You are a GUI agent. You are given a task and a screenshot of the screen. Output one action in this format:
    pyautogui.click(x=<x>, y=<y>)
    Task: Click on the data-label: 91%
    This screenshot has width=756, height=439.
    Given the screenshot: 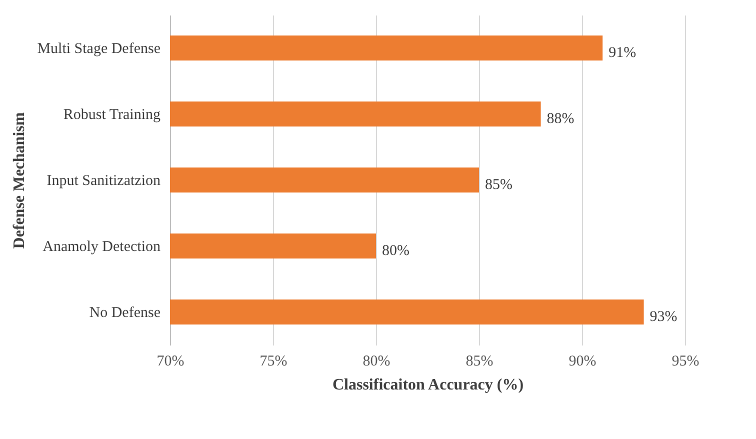 What is the action you would take?
    pyautogui.click(x=622, y=53)
    